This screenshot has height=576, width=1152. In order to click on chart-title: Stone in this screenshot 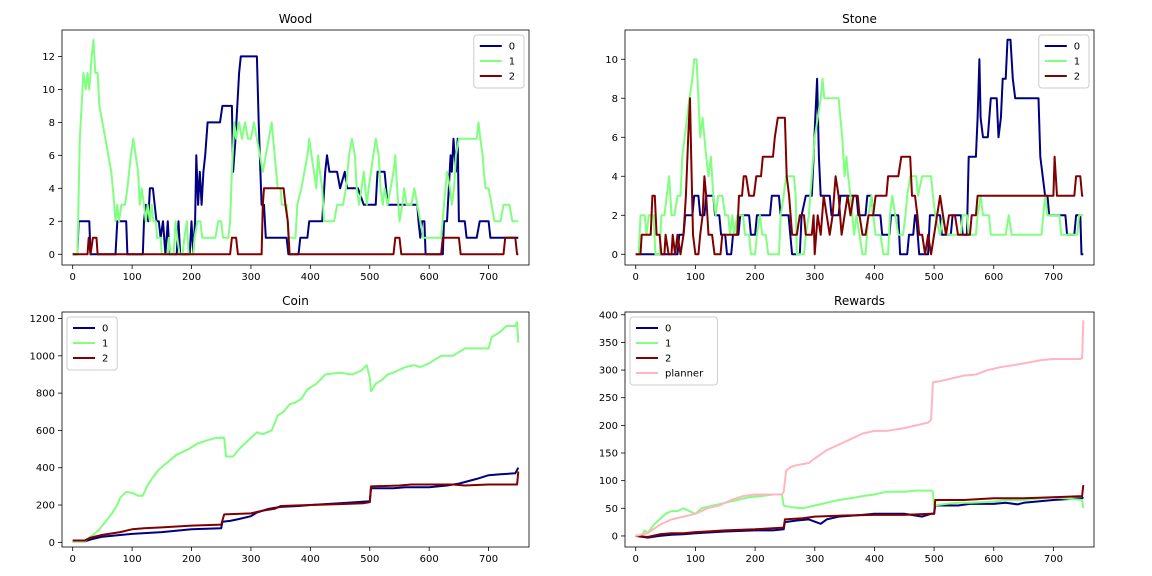, I will do `click(859, 19)`.